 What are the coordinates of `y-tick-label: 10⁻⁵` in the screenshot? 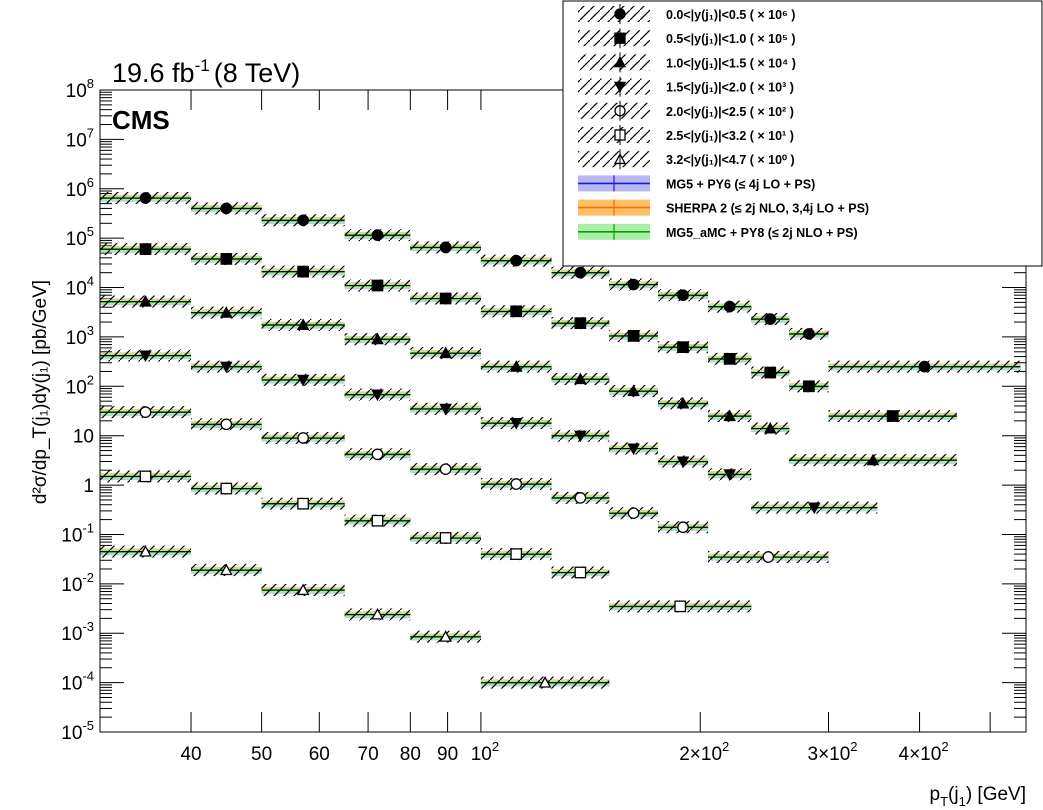 It's located at (77, 731).